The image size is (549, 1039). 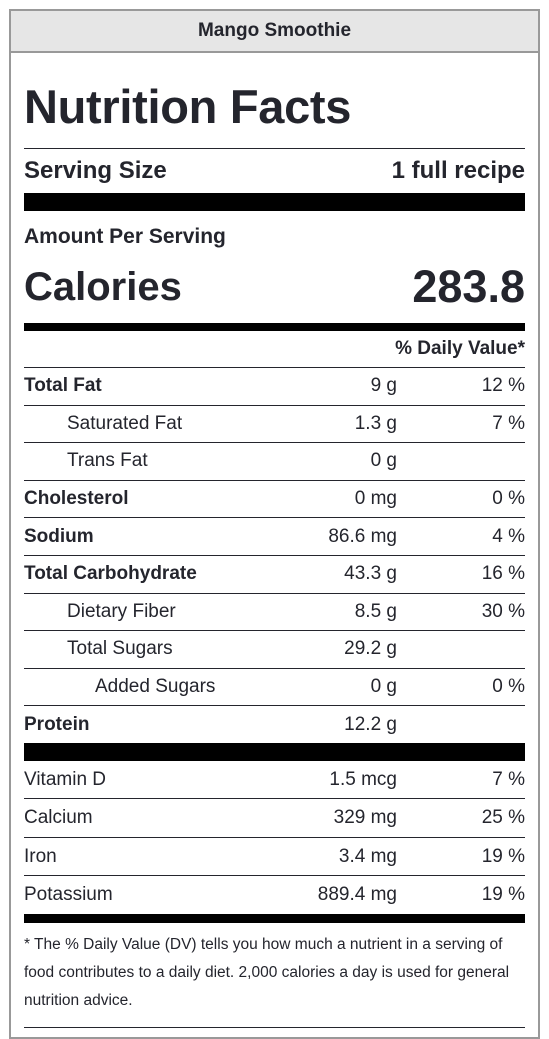 I want to click on nutrient-amount: 9 g, so click(x=383, y=386).